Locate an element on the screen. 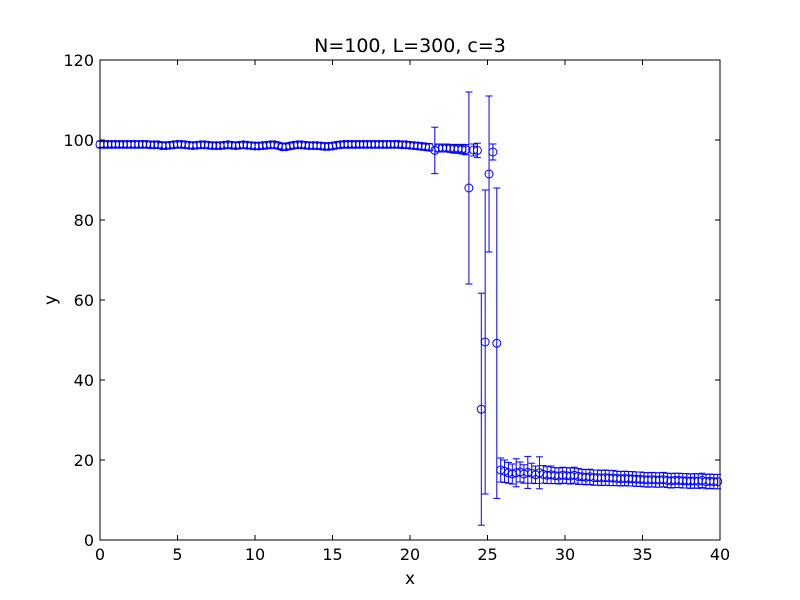 The image size is (800, 600). chart-title: N=100, L=300, c=3 is located at coordinates (410, 46).